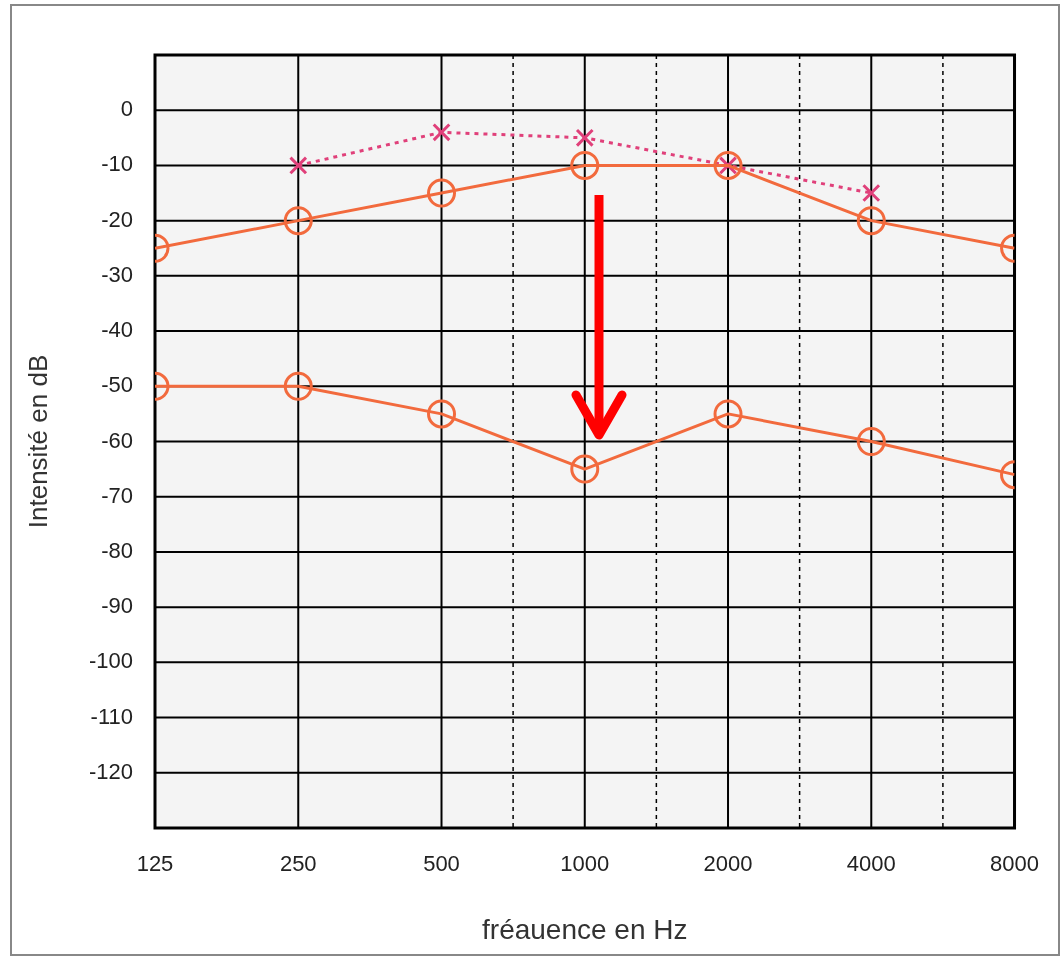  I want to click on y-tick-label: -30, so click(117, 274).